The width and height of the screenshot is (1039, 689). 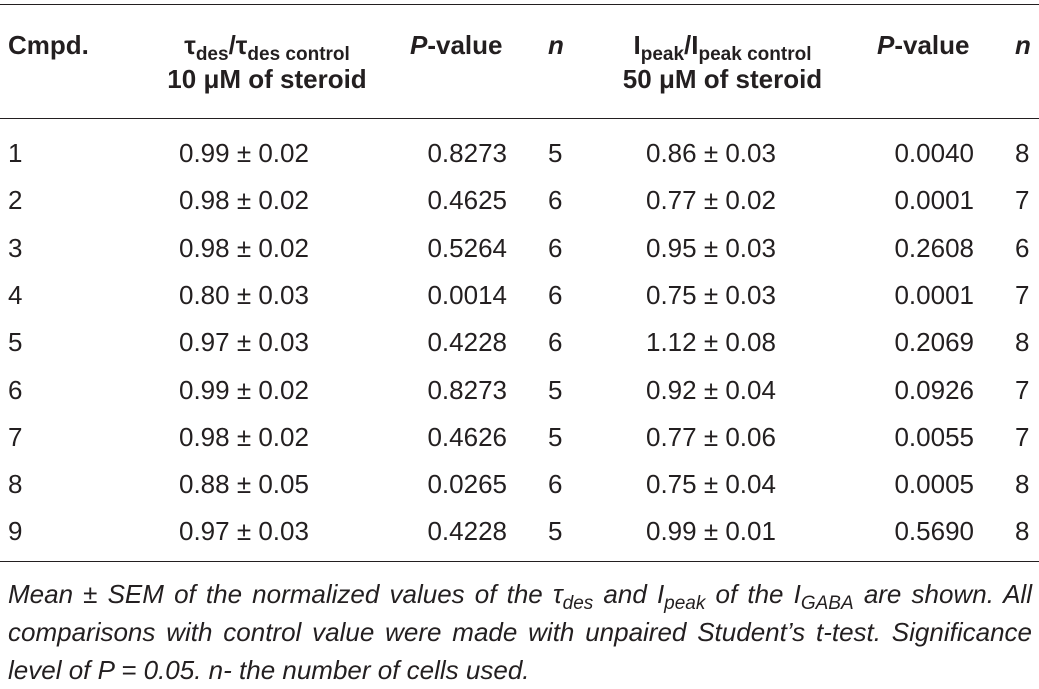 I want to click on cell-p-value-1: 0.4625, so click(x=467, y=200).